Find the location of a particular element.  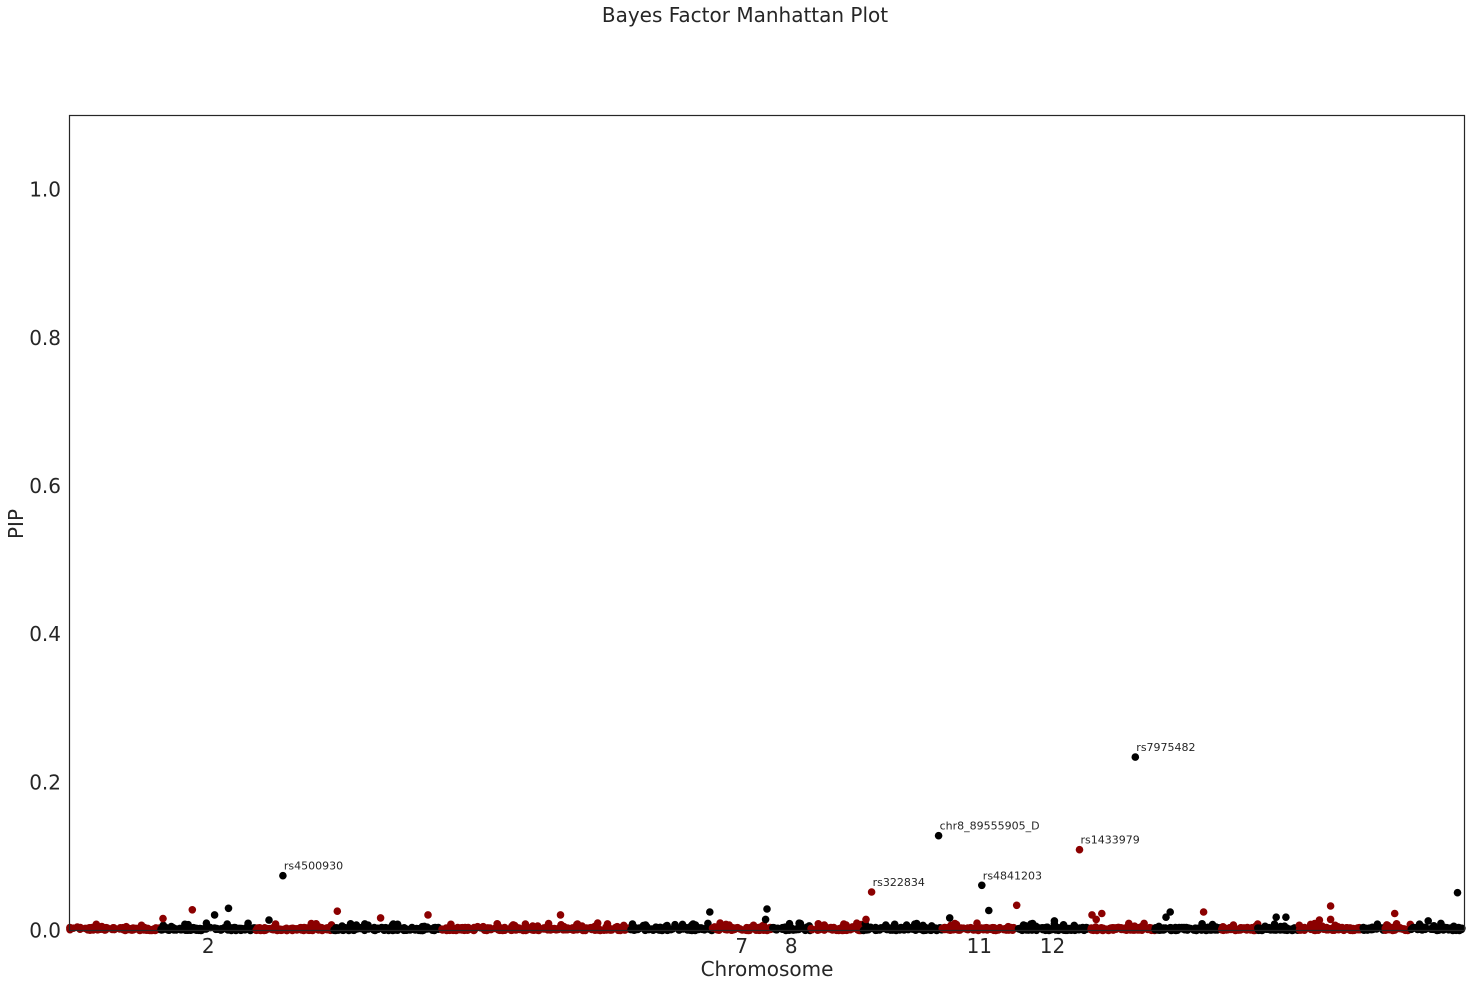

point-label: rs322834 is located at coordinates (899, 882).